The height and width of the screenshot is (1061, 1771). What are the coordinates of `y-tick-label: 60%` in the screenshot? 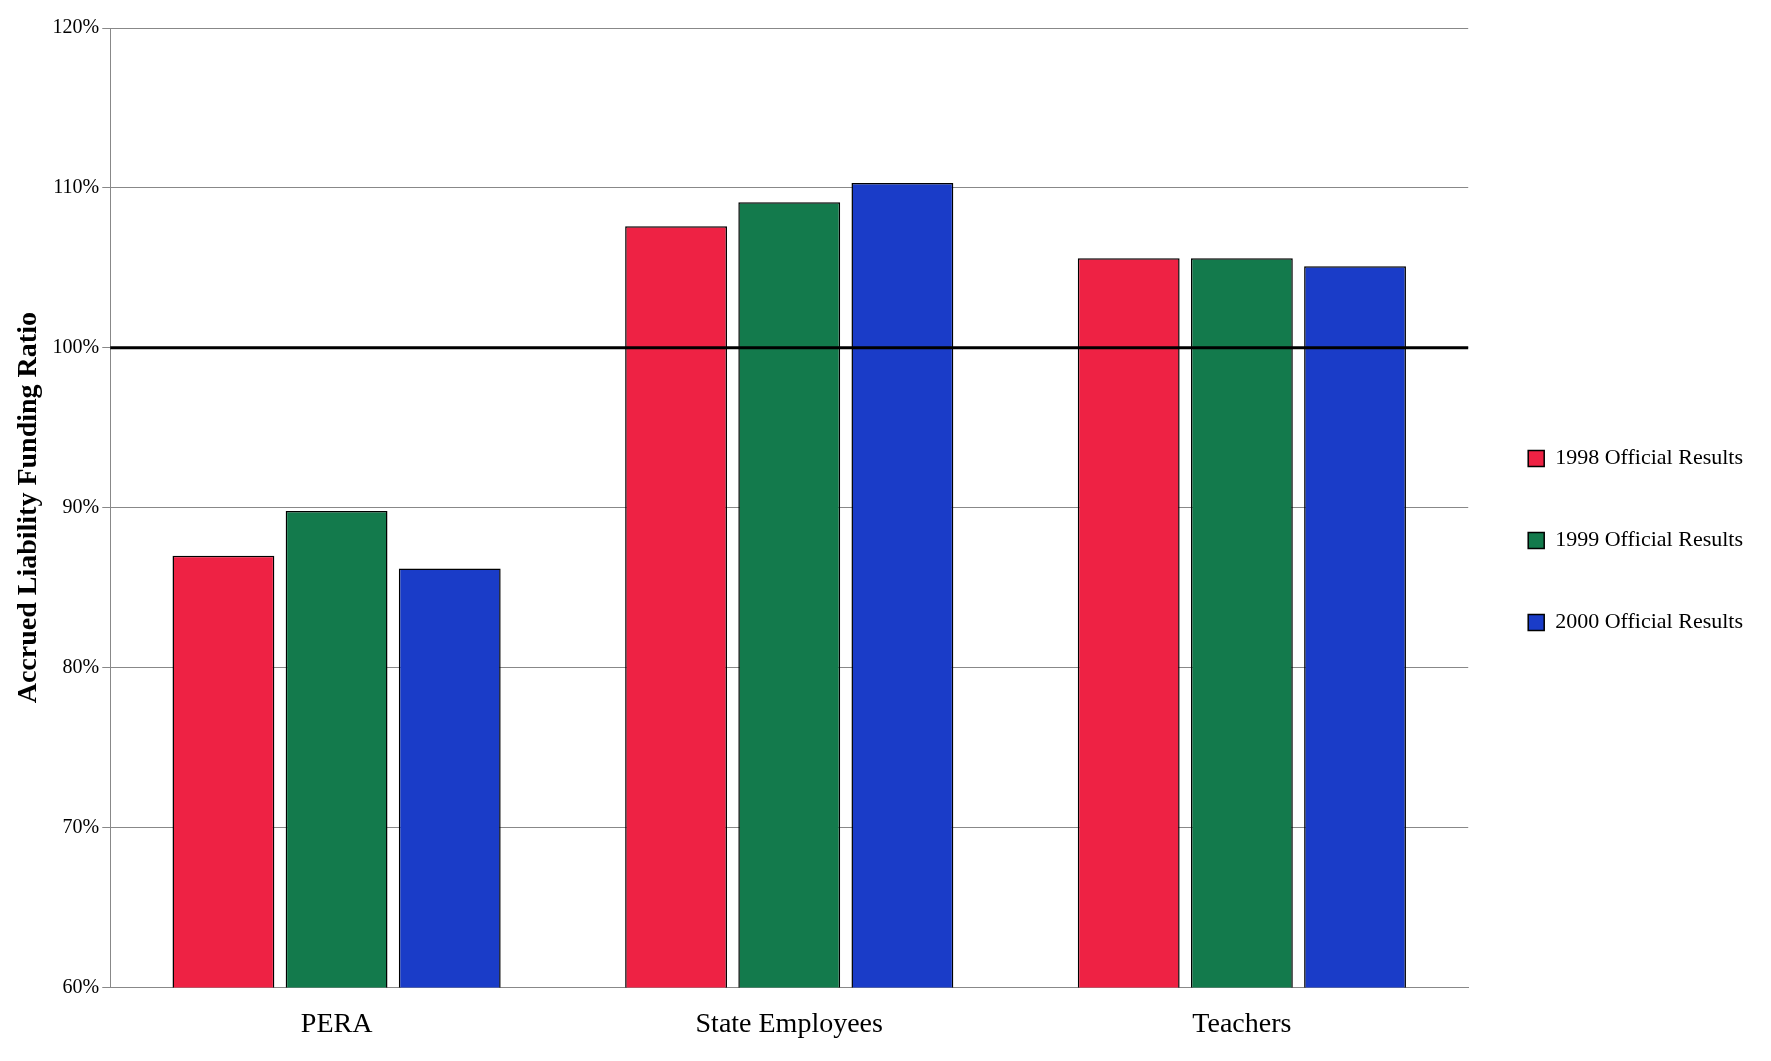 It's located at (81, 985).